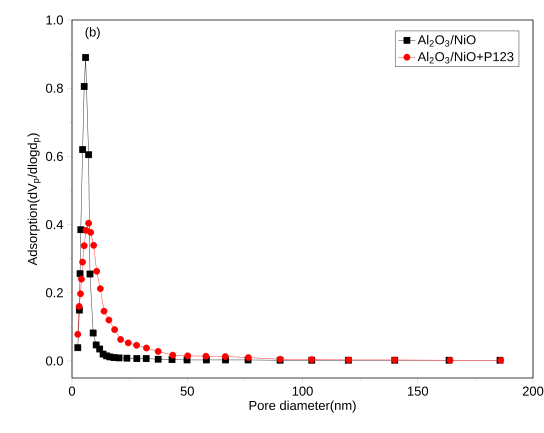  I want to click on y-axis-title: Adsorption(dV$_{p}$/dlogd$_{p}$), so click(34, 199).